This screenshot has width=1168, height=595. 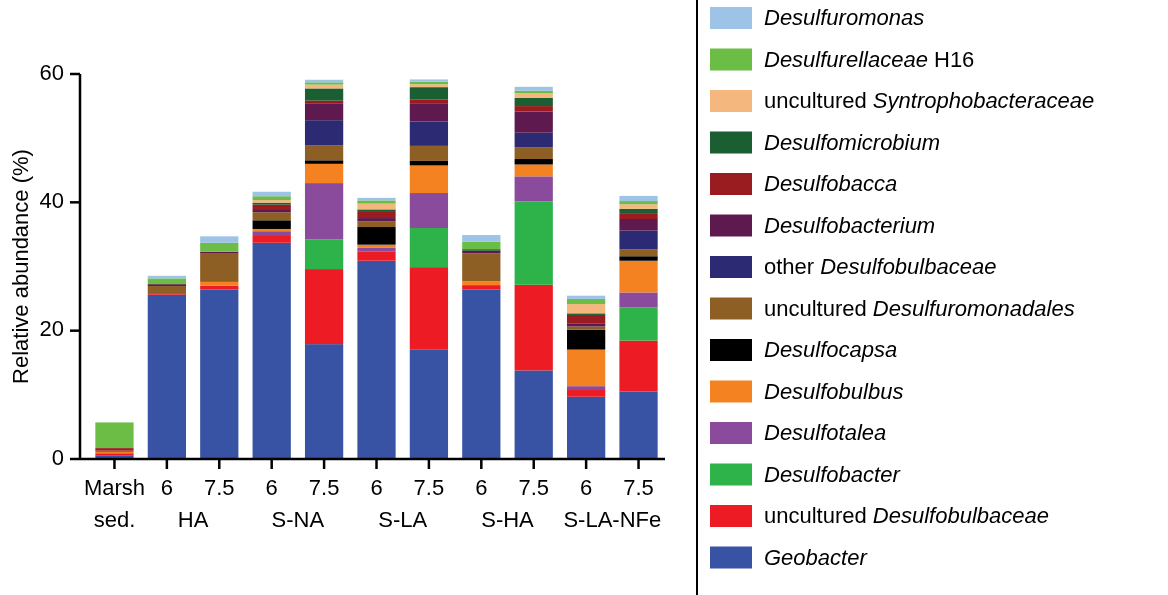 What do you see at coordinates (298, 519) in the screenshot?
I see `text: S-NA` at bounding box center [298, 519].